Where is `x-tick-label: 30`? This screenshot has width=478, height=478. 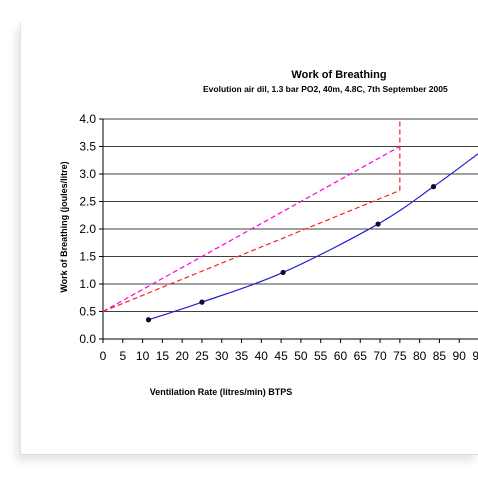
x-tick-label: 30 is located at coordinates (222, 356).